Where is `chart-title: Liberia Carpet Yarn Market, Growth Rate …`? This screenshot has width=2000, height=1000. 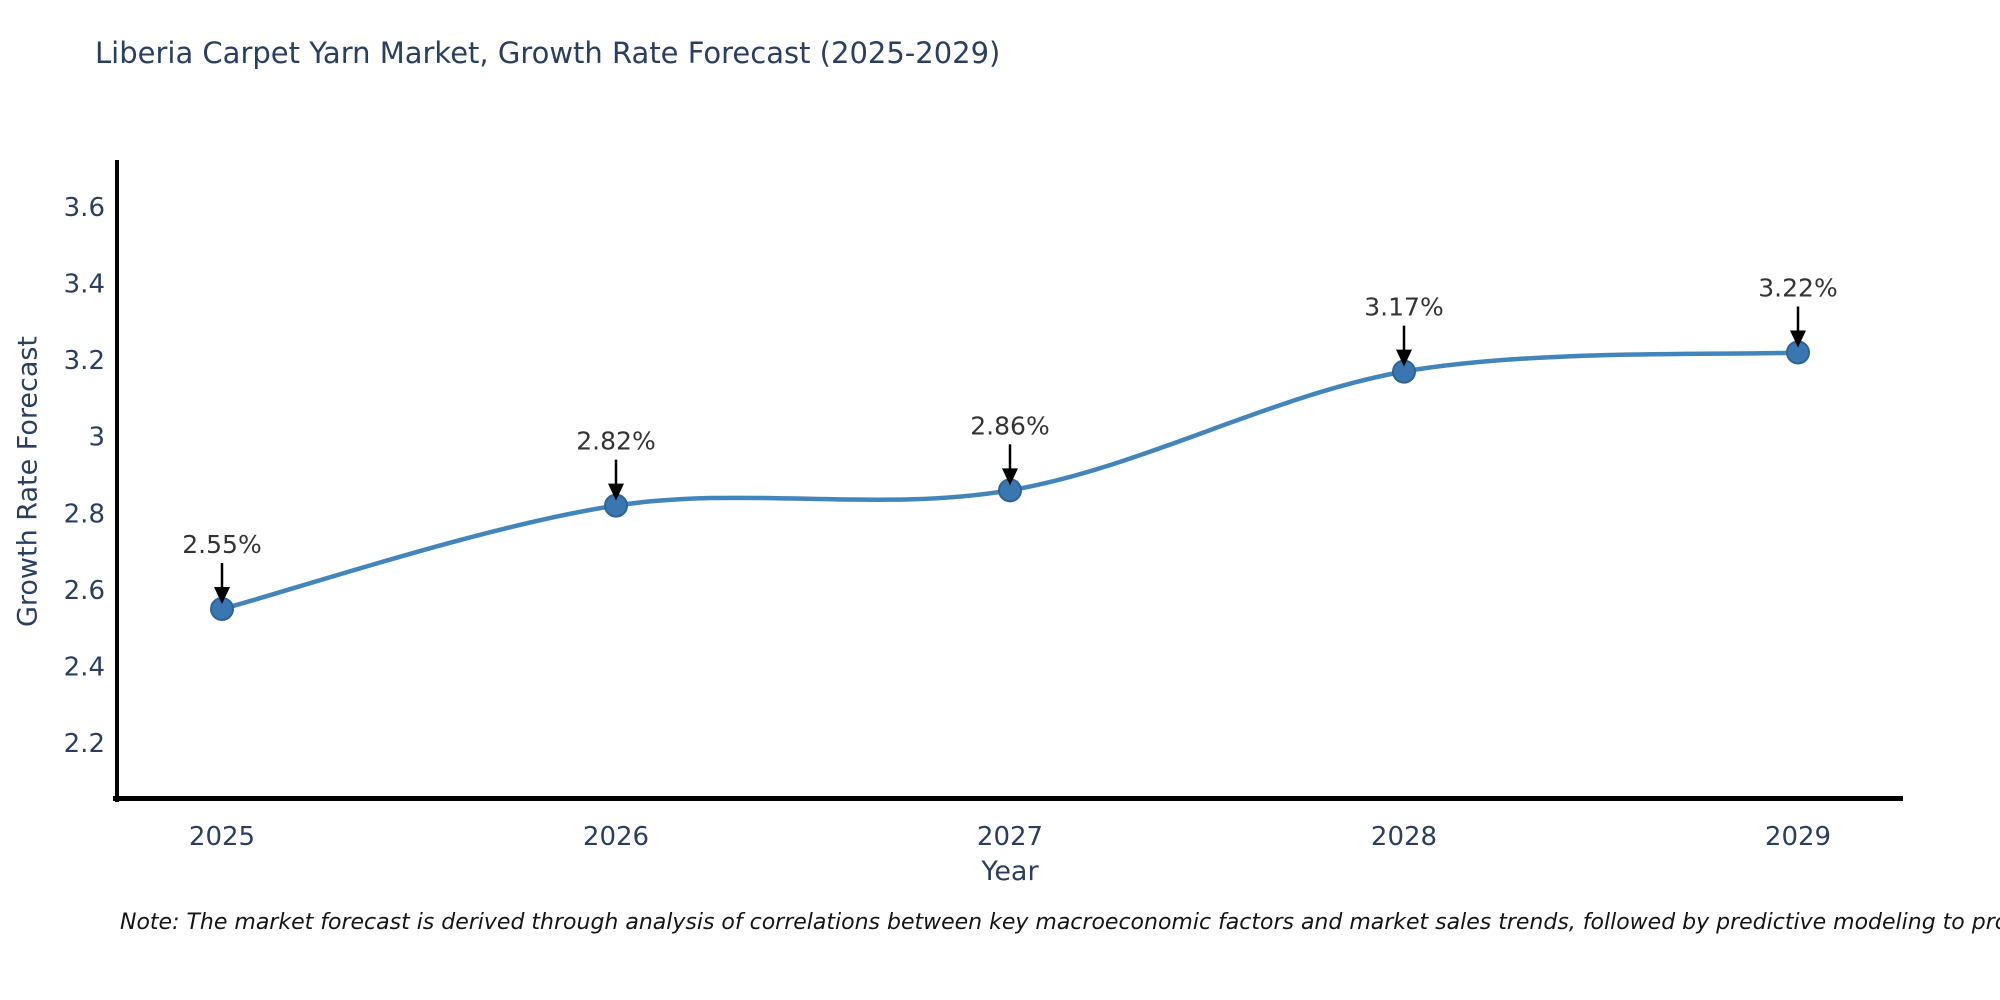
chart-title: Liberia Carpet Yarn Market, Growth Rate … is located at coordinates (548, 53).